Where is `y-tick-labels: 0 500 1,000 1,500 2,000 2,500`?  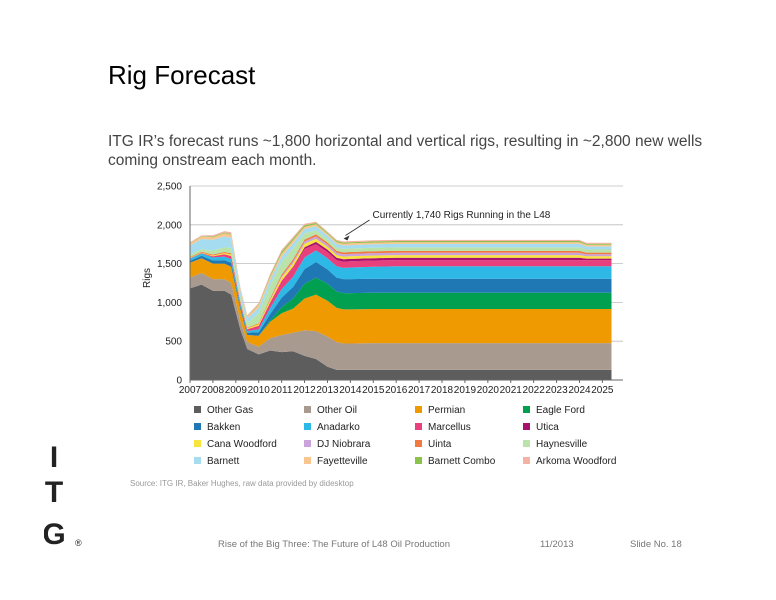 y-tick-labels: 0 500 1,000 1,500 2,000 2,500 is located at coordinates (169, 284).